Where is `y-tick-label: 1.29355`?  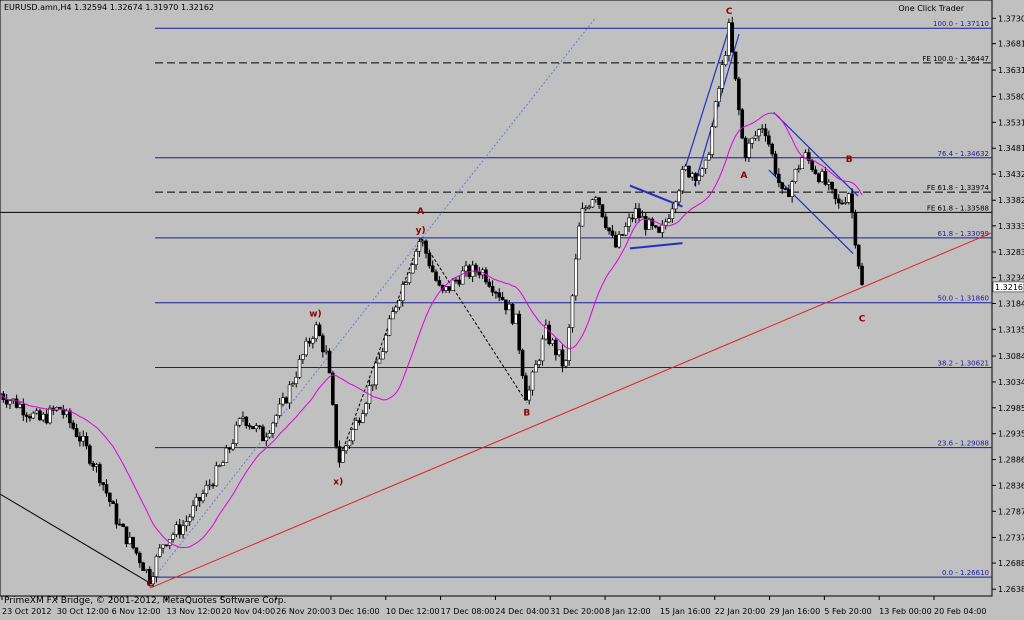 y-tick-label: 1.29355 is located at coordinates (1011, 434).